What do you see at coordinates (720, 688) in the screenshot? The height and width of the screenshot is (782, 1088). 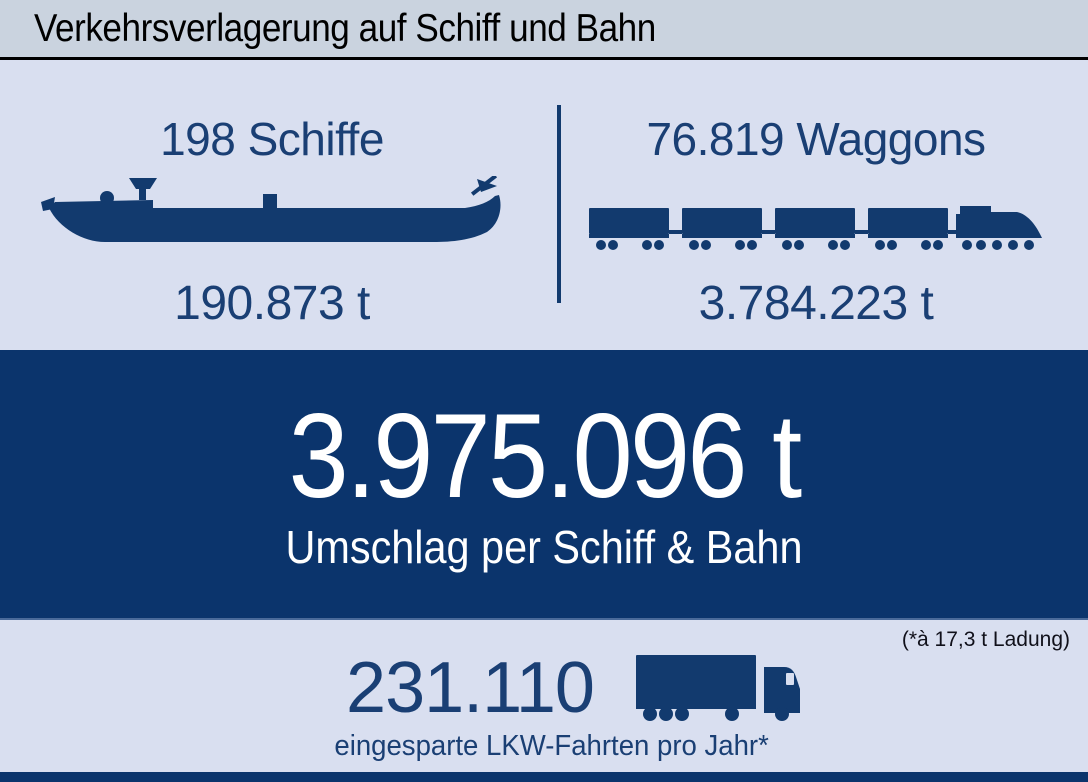 I see `truck-icon` at bounding box center [720, 688].